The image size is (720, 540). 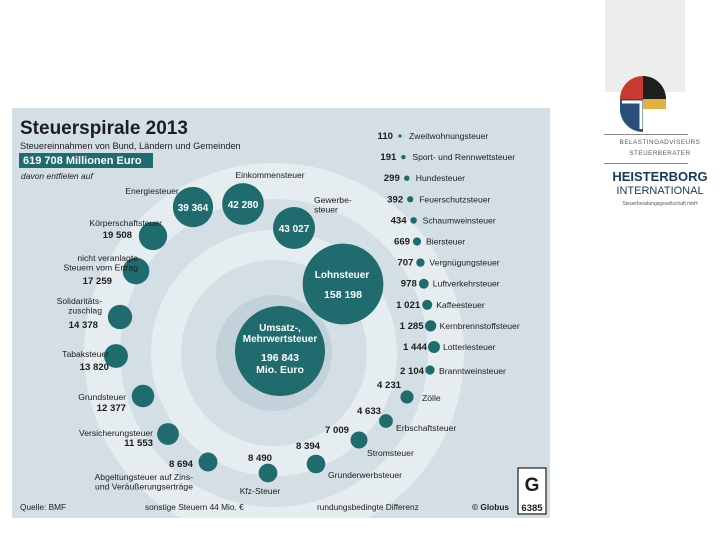 What do you see at coordinates (97, 281) in the screenshot?
I see `bubble-value: 17 259` at bounding box center [97, 281].